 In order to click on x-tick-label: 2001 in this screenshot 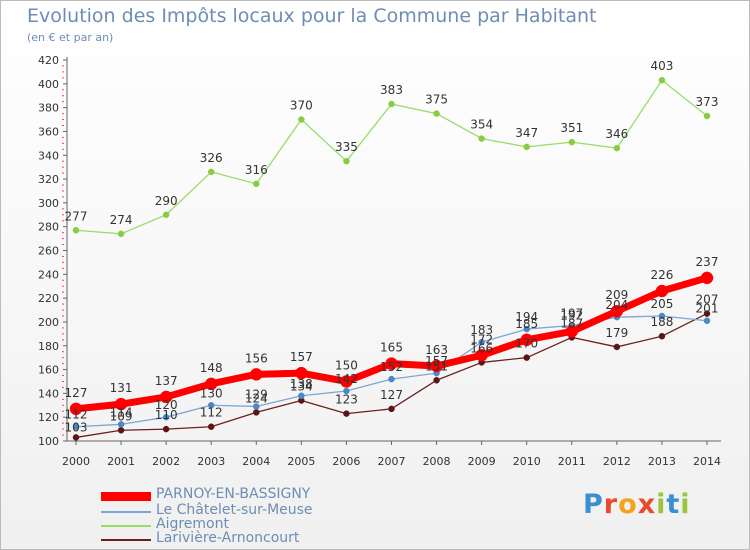, I will do `click(121, 461)`.